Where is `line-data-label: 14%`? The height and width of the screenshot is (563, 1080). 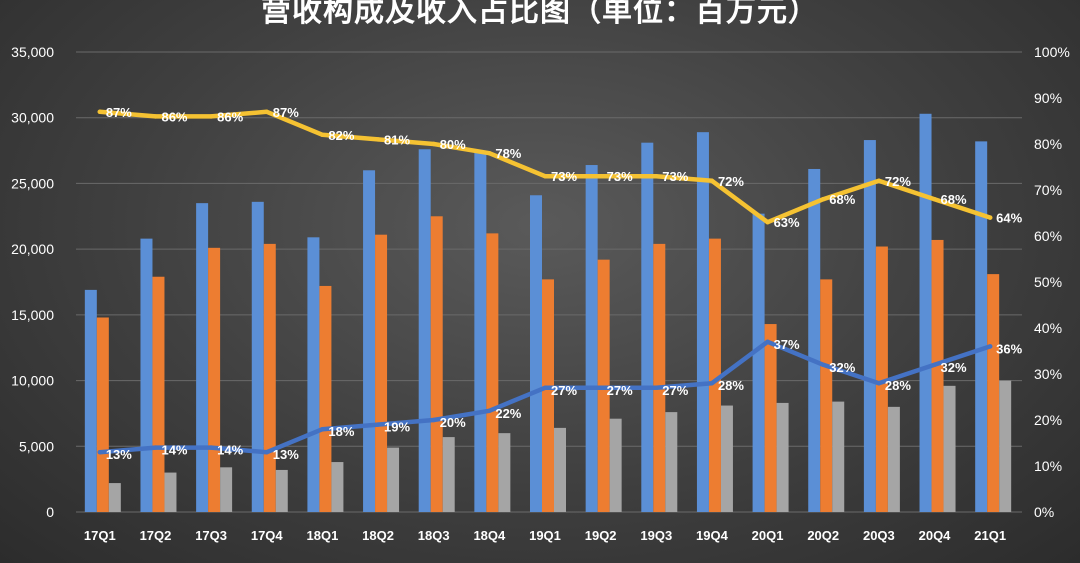 line-data-label: 14% is located at coordinates (174, 450).